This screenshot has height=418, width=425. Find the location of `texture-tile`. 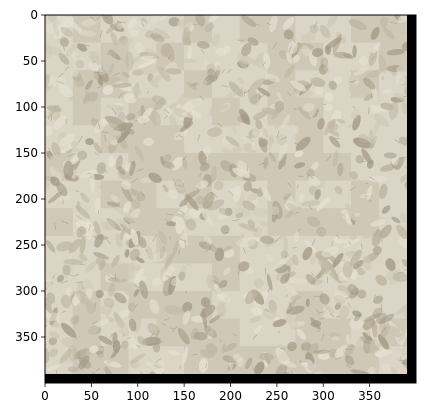

texture-tile is located at coordinates (337, 167).